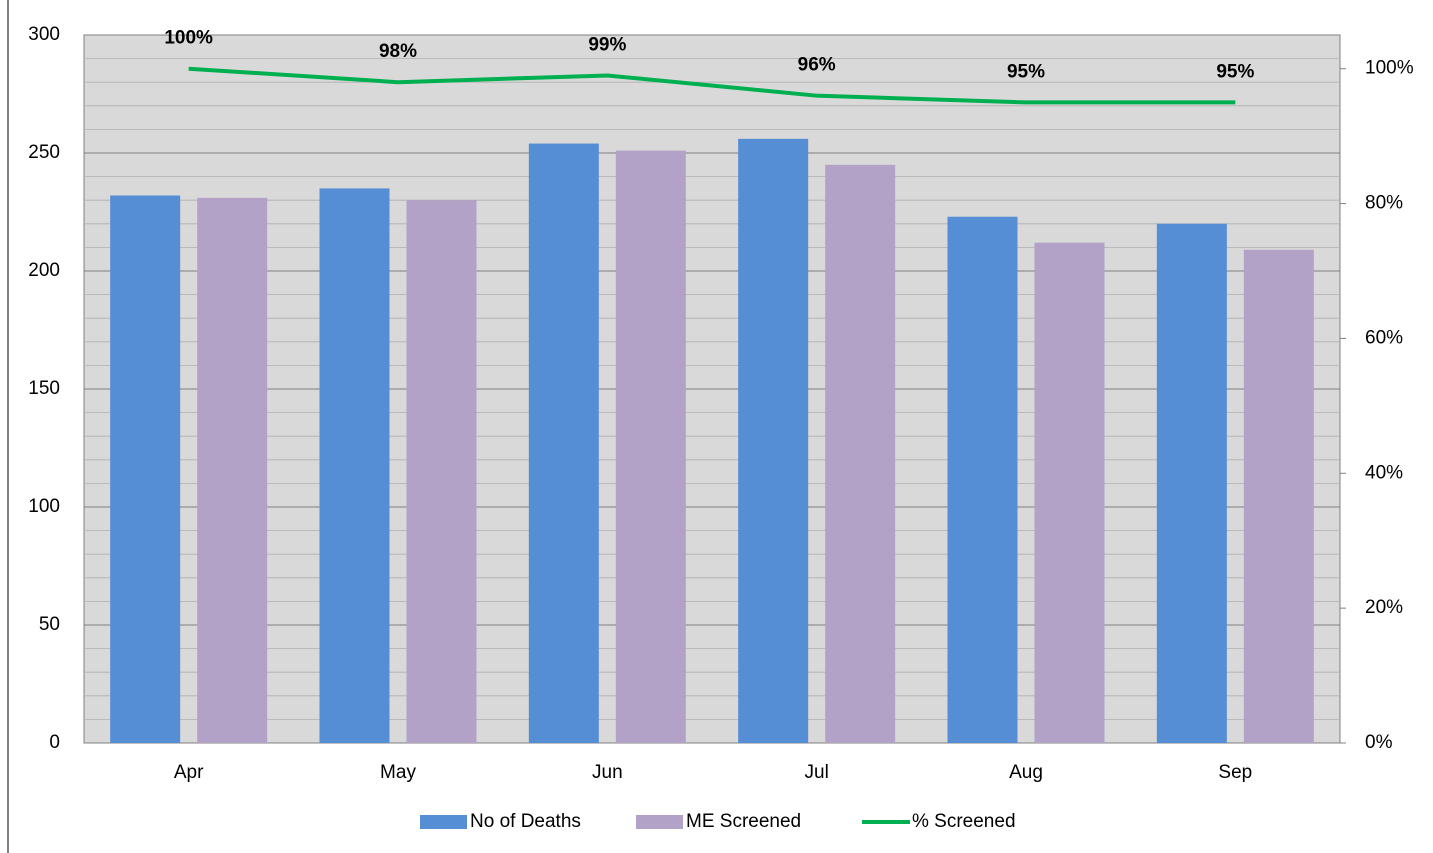 The image size is (1433, 853). What do you see at coordinates (817, 772) in the screenshot?
I see `x-tick-label: Jul` at bounding box center [817, 772].